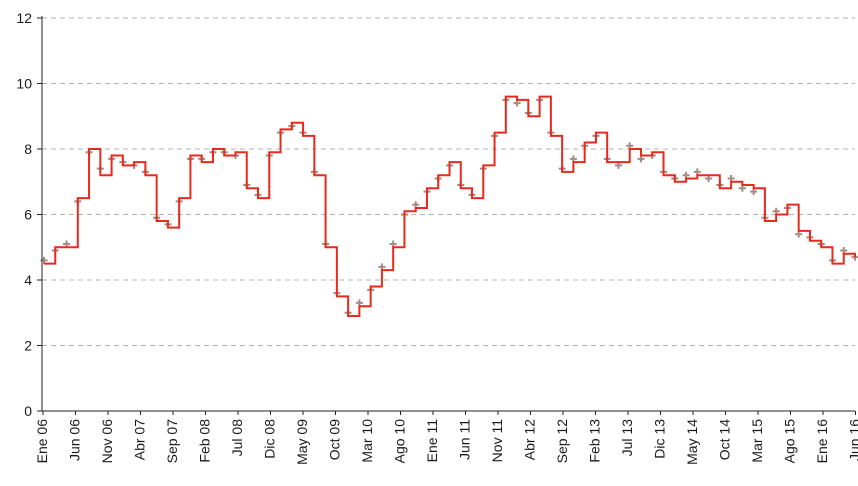 Image resolution: width=858 pixels, height=486 pixels. I want to click on x-tick-label-14: Nov 11, so click(497, 441).